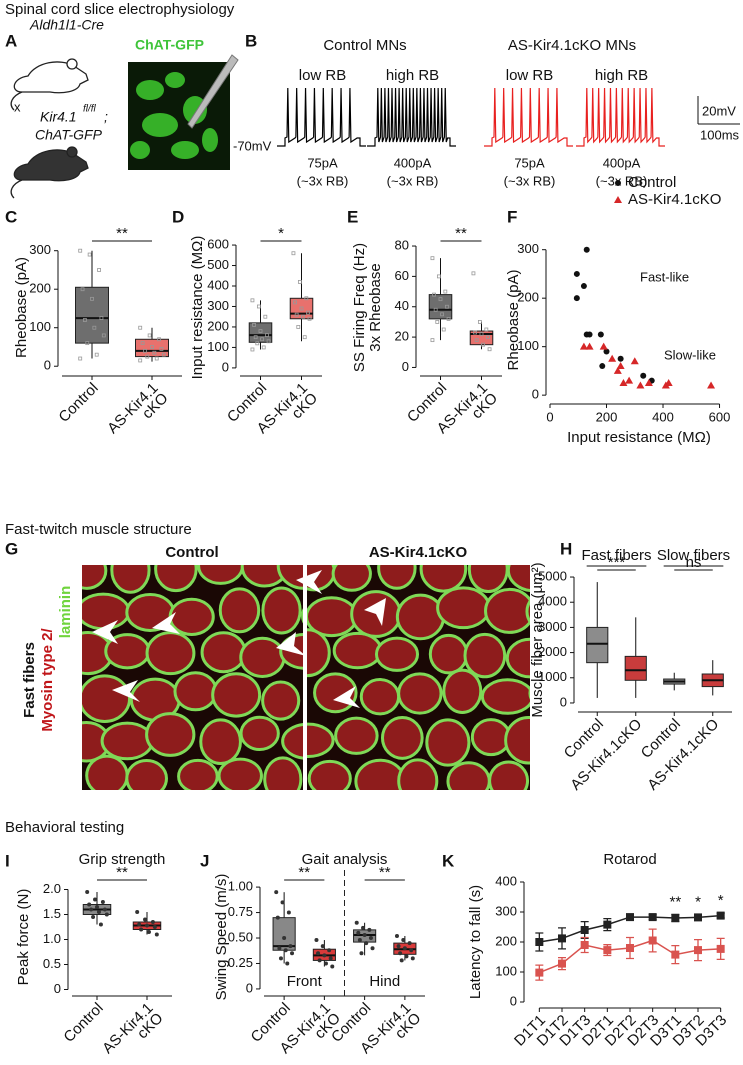 Image resolution: width=743 pixels, height=1065 pixels. Describe the element at coordinates (506, 880) in the screenshot. I see `y-tick-label: 400` at that location.